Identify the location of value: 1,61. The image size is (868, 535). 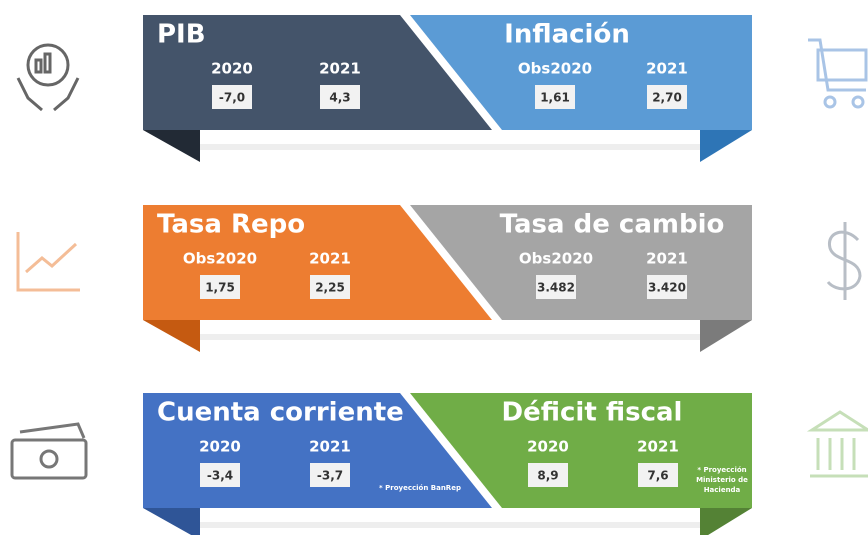
(555, 98).